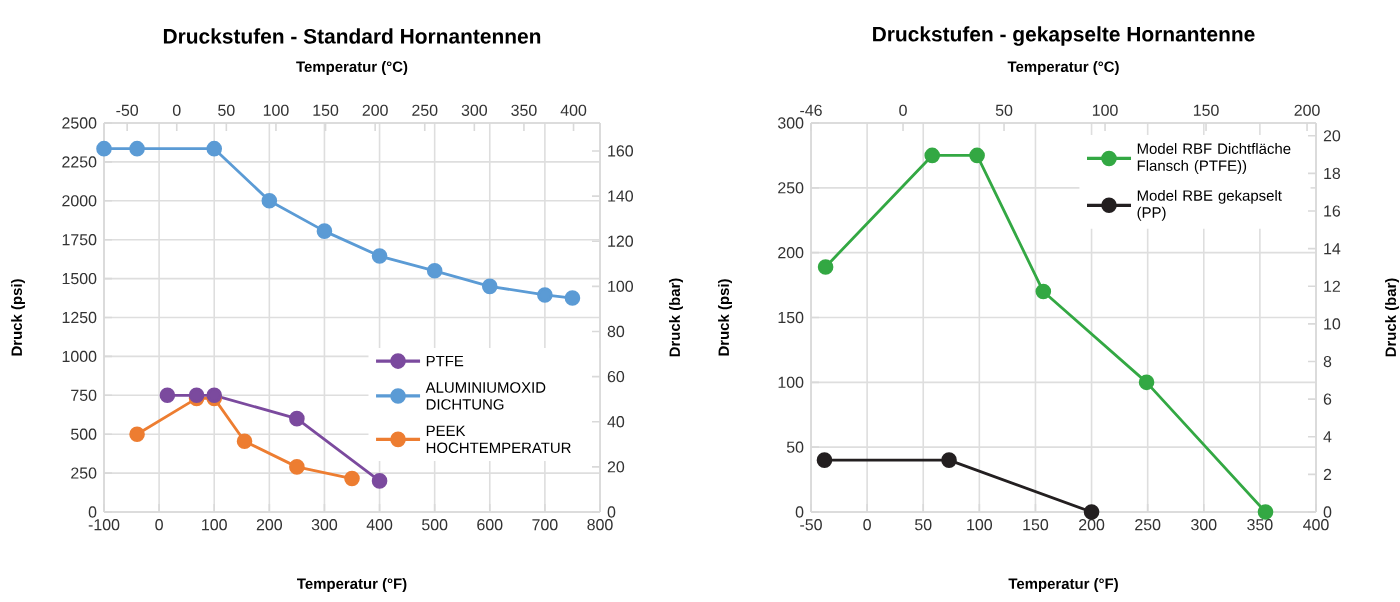  Describe the element at coordinates (1332, 249) in the screenshot. I see `y2-tick-label: 14` at that location.